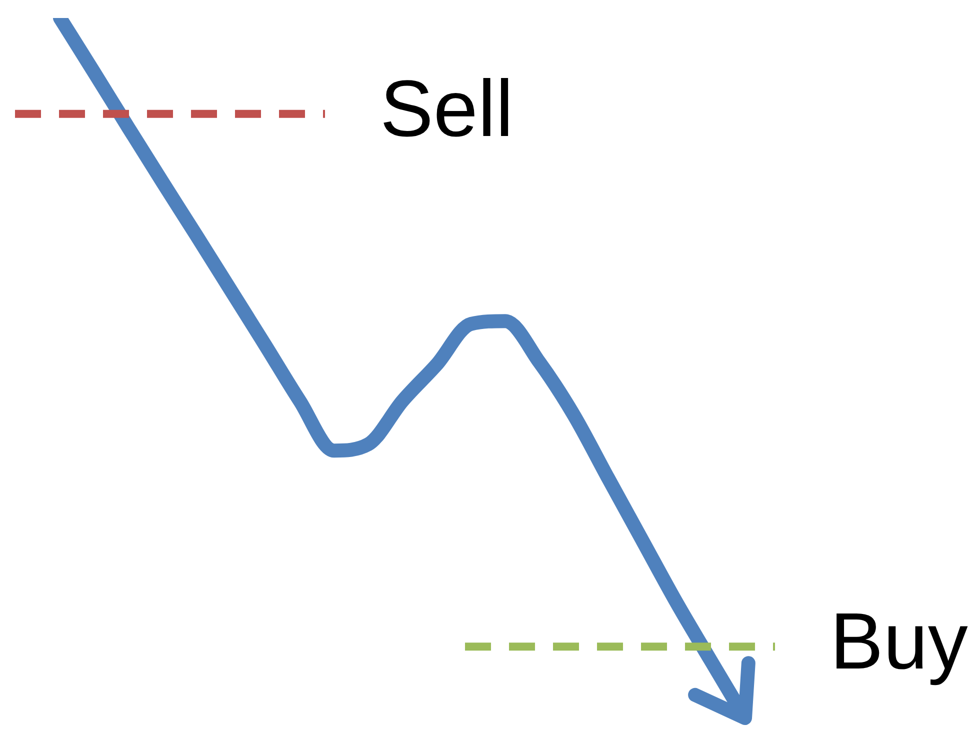  Describe the element at coordinates (447, 108) in the screenshot. I see `ref-line-label: Sell` at that location.